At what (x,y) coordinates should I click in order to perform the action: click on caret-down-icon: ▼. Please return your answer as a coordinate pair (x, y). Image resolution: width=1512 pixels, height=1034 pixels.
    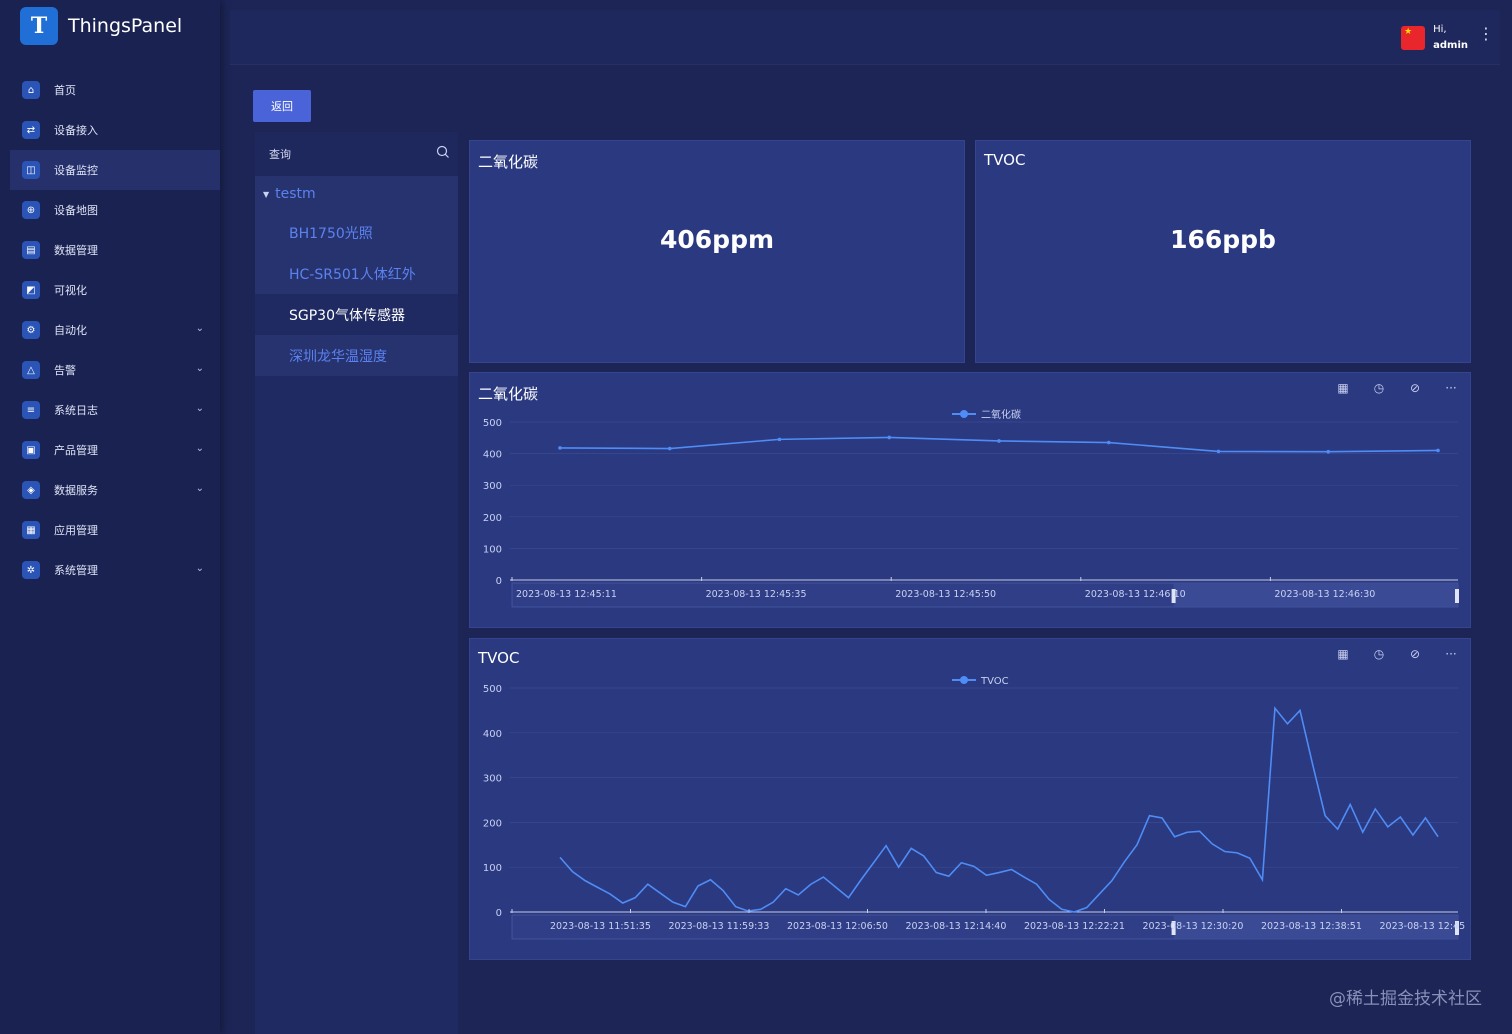
    Looking at the image, I should click on (266, 194).